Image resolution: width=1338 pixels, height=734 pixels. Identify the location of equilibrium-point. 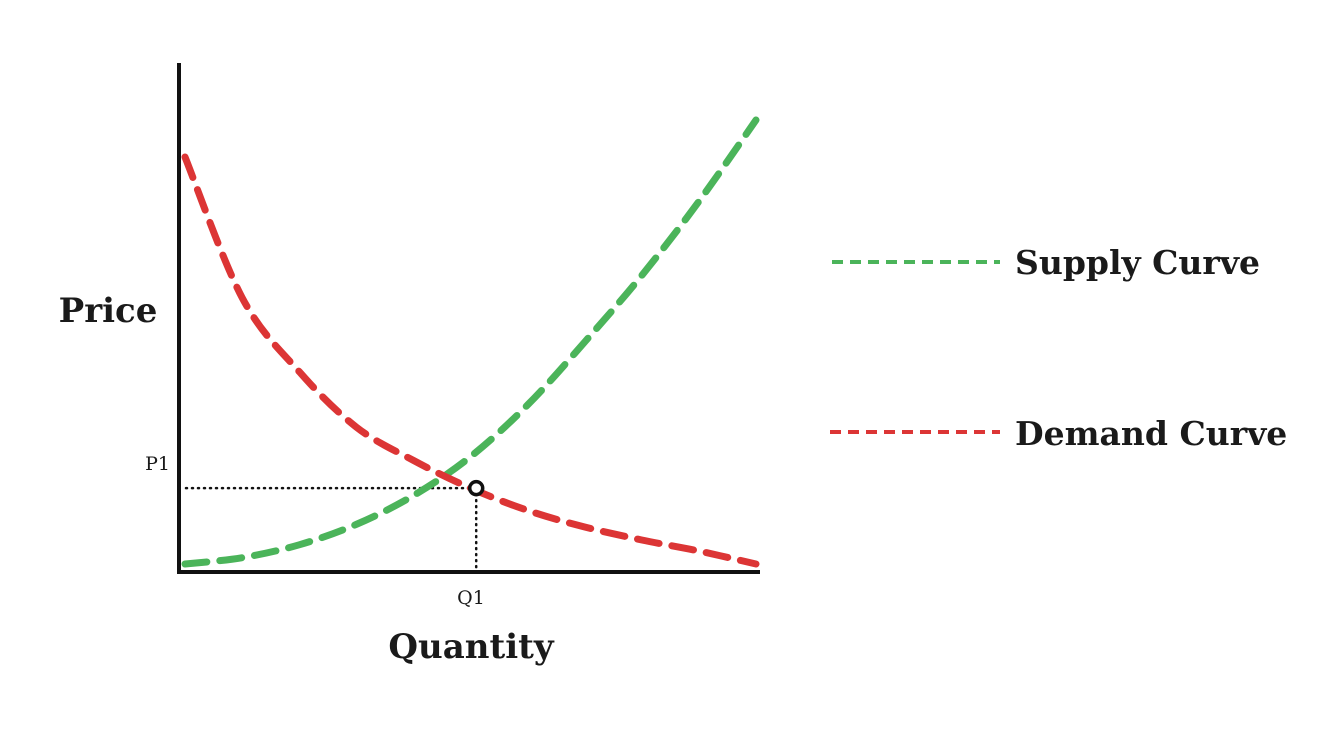
(476, 488).